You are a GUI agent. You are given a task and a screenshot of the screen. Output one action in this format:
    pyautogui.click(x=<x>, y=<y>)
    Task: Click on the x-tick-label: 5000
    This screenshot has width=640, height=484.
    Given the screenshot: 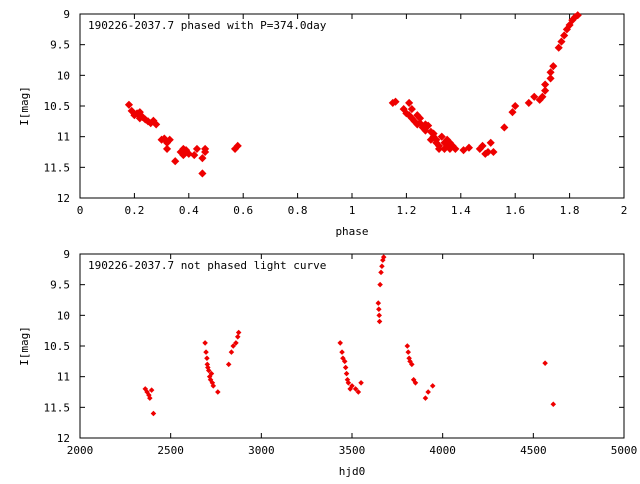 What is the action you would take?
    pyautogui.click(x=624, y=450)
    